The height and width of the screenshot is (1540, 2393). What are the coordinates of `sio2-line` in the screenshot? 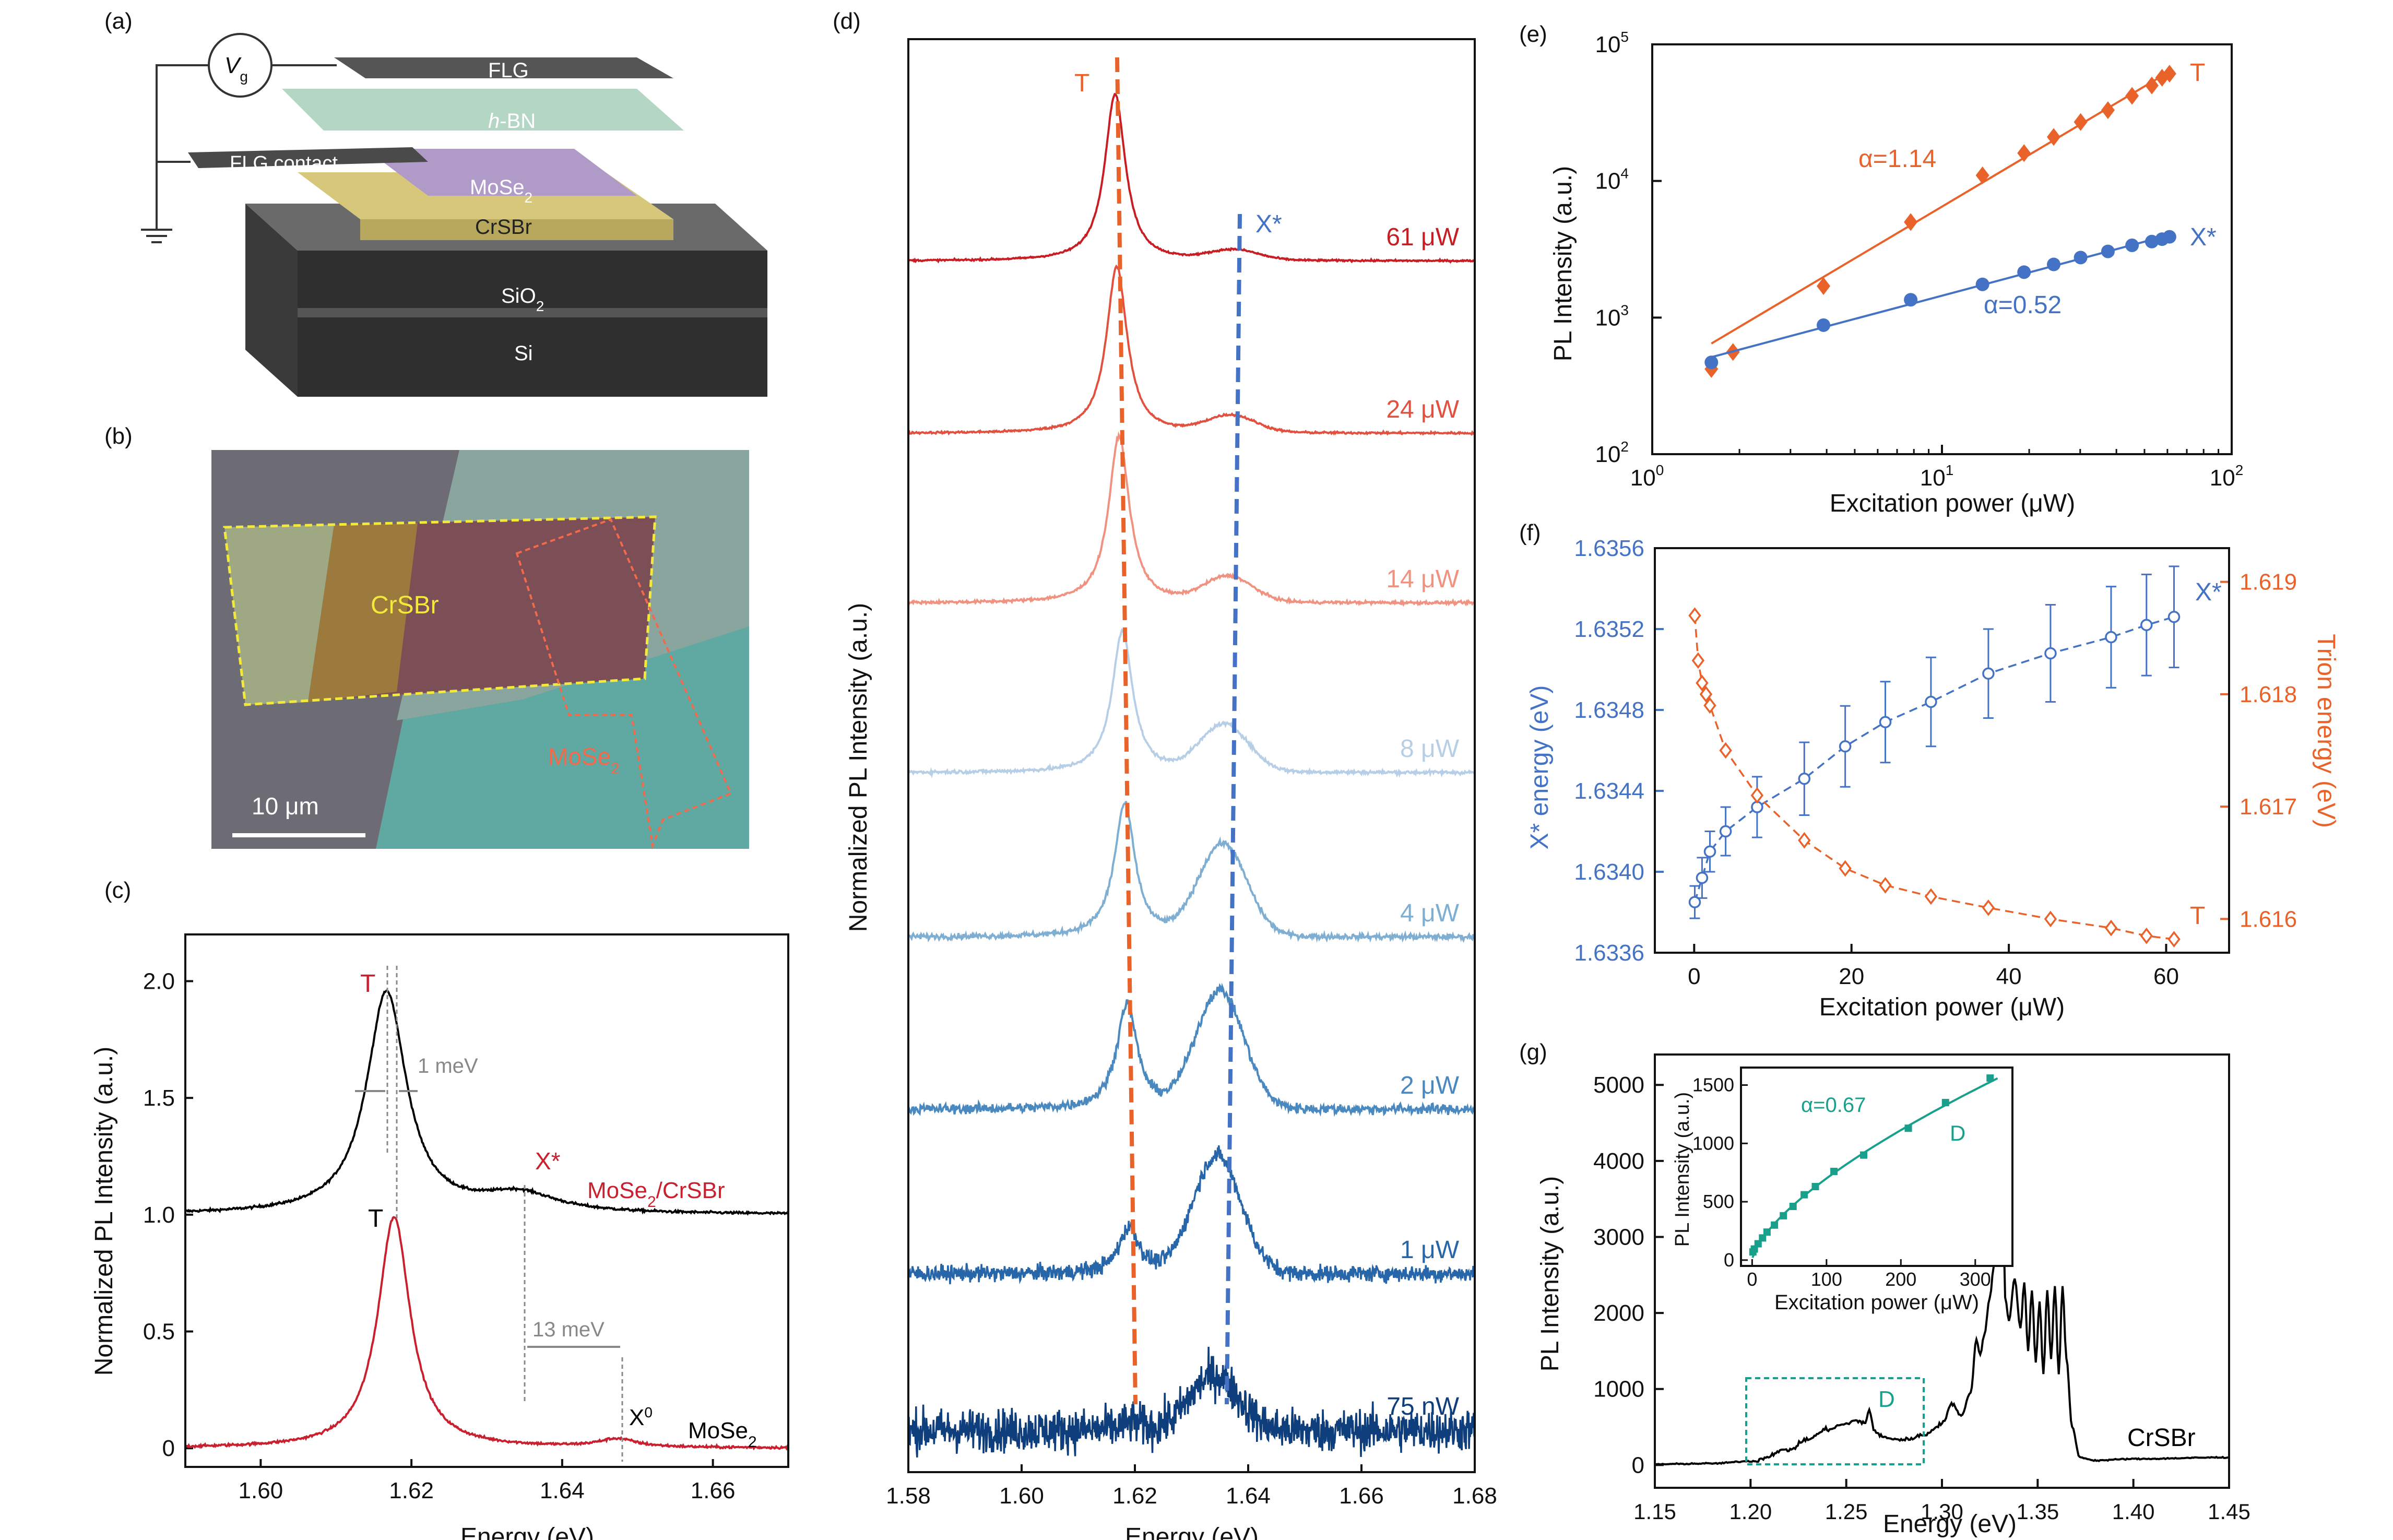 It's located at (532, 312).